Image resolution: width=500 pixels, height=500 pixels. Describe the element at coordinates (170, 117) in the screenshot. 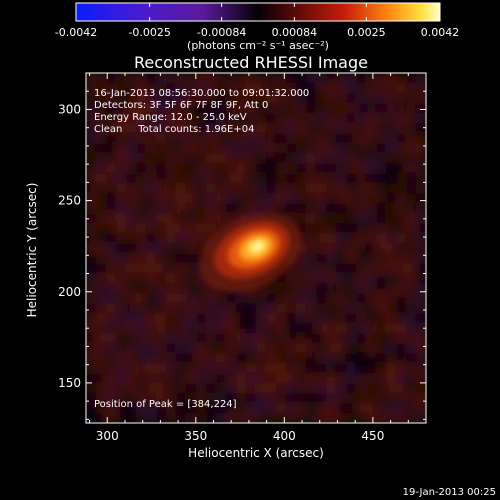

I see `info-energy-range: Energy Range: 12.0 - 25.0 keV` at that location.